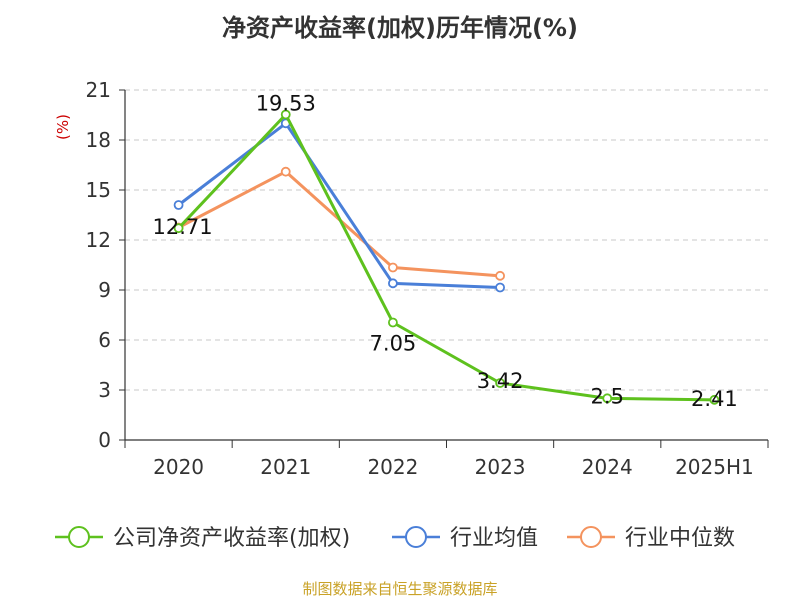 This screenshot has width=800, height=600. I want to click on data-label: 2.41, so click(714, 399).